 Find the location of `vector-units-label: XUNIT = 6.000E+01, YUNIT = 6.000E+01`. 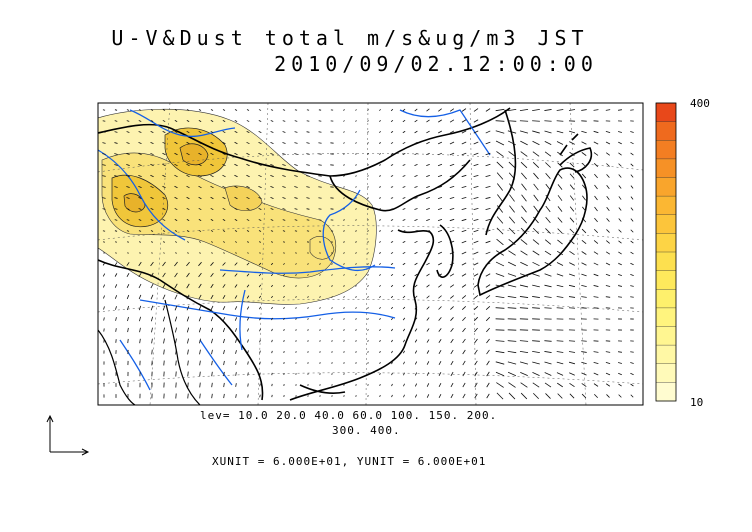

vector-units-label: XUNIT = 6.000E+01, YUNIT = 6.000E+01 is located at coordinates (349, 461).